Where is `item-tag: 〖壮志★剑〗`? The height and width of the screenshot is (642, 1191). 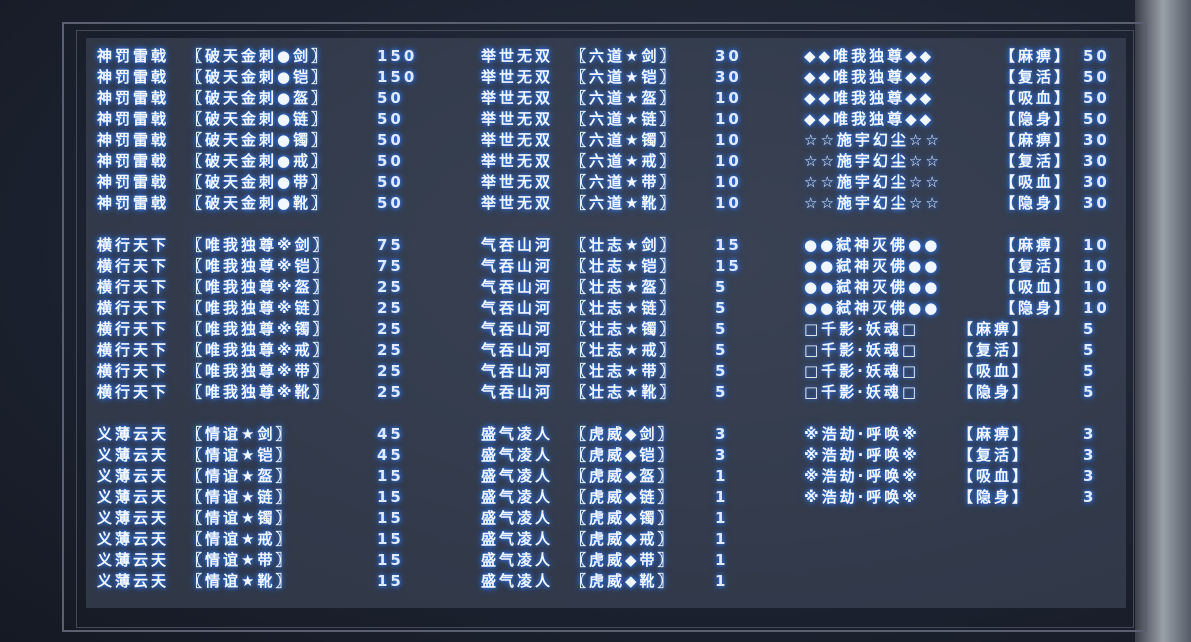
item-tag: 〖壮志★剑〗 is located at coordinates (624, 245).